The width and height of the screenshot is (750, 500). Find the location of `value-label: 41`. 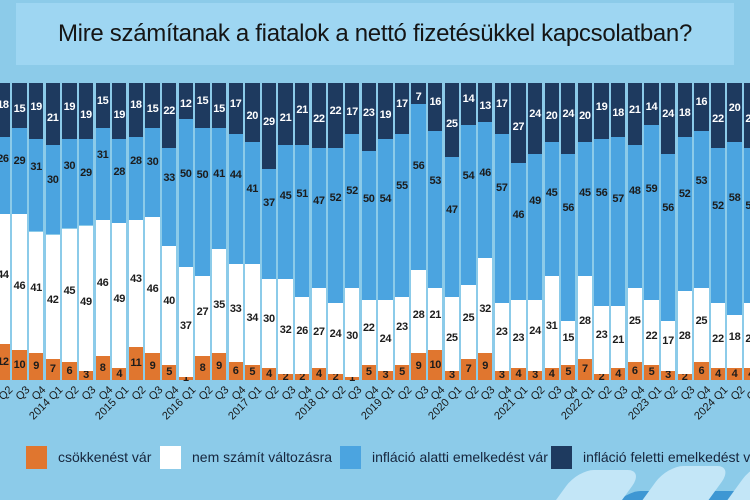

value-label: 41 is located at coordinates (252, 188).